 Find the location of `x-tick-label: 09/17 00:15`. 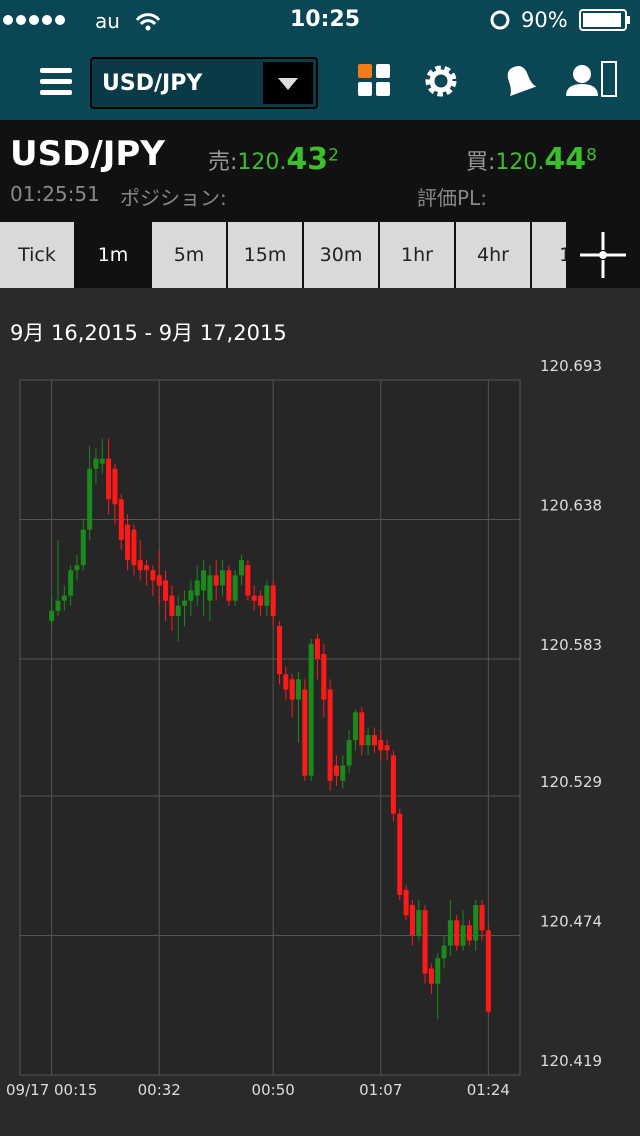

x-tick-label: 09/17 00:15 is located at coordinates (51, 1090).